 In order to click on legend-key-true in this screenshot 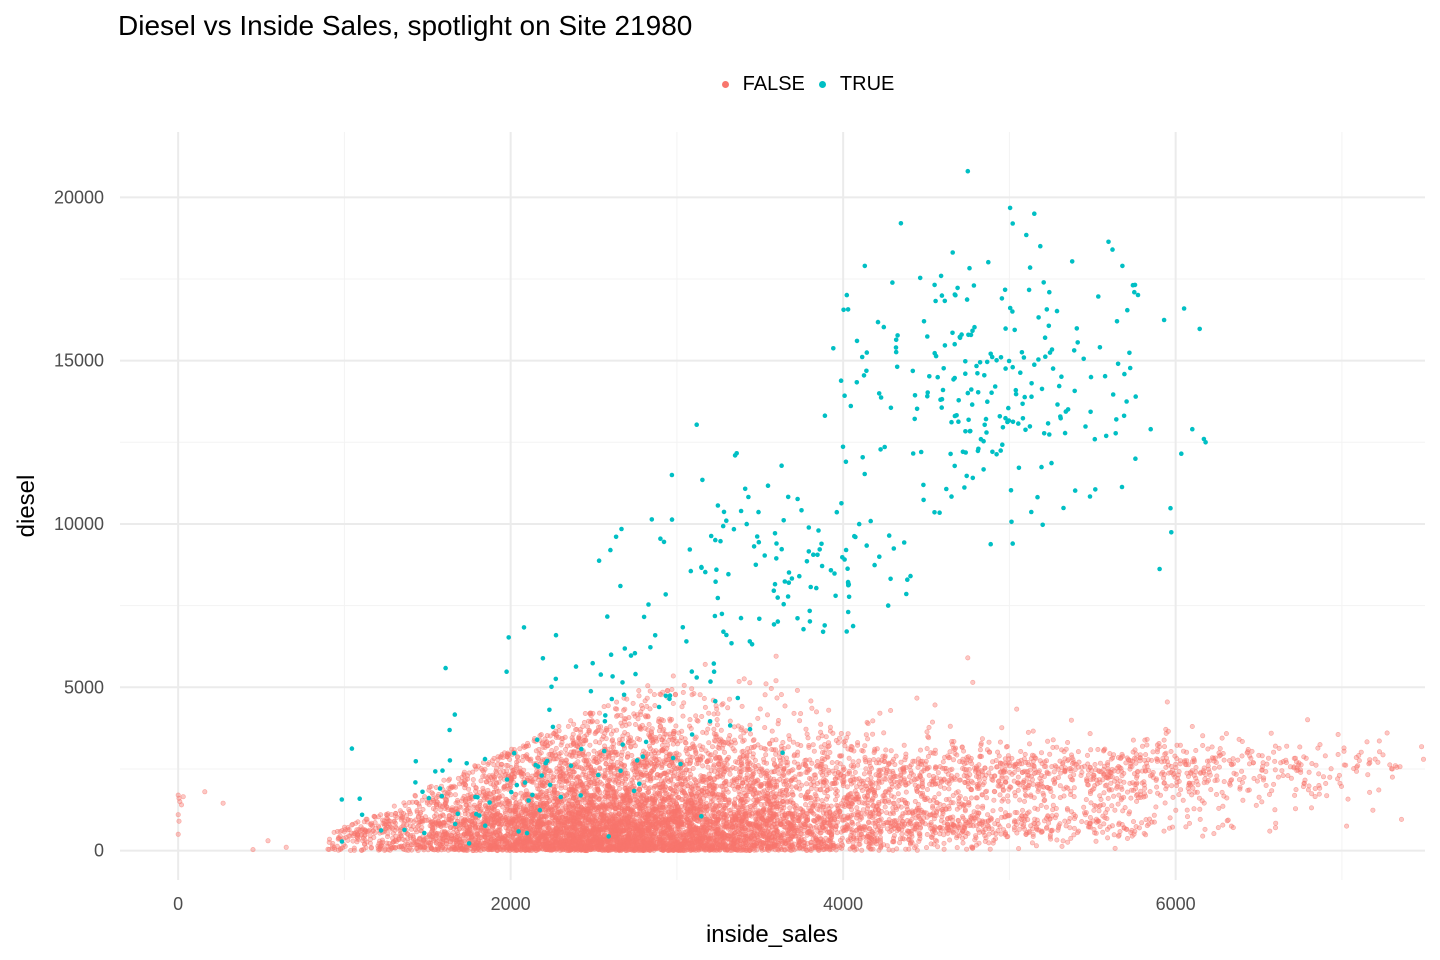, I will do `click(822, 84)`.